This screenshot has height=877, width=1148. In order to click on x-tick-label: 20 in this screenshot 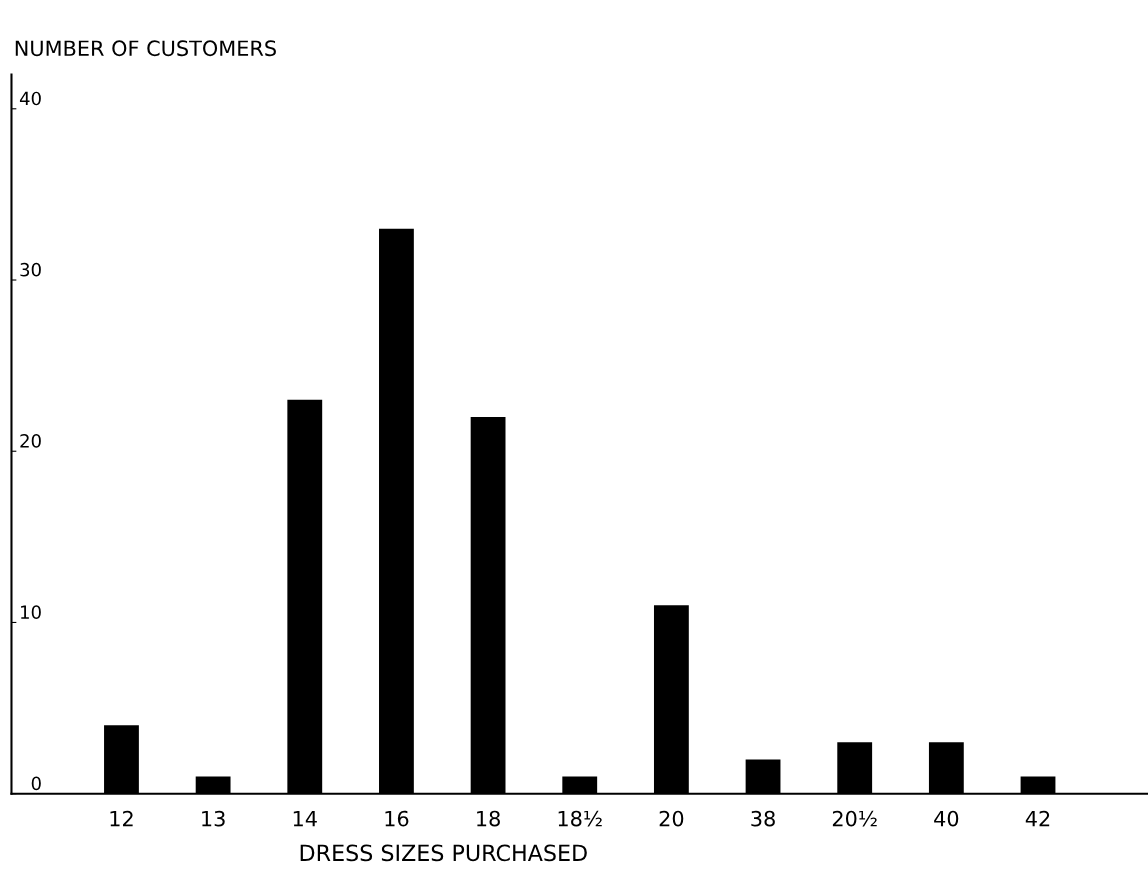, I will do `click(671, 818)`.